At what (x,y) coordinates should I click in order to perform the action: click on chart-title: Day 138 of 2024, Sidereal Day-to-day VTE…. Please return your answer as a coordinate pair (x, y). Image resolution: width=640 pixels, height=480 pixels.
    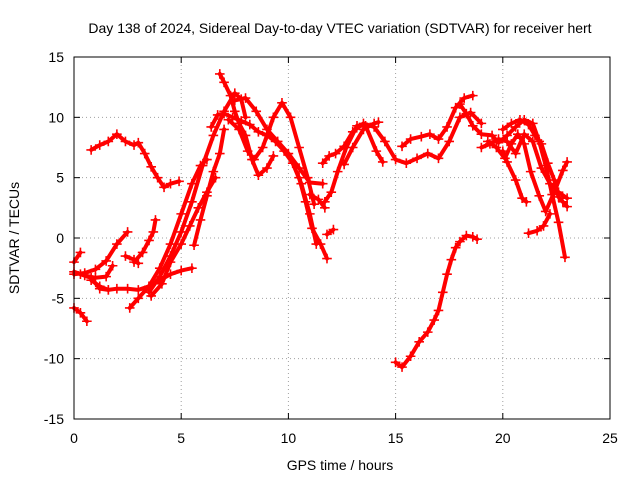
    Looking at the image, I should click on (339, 28).